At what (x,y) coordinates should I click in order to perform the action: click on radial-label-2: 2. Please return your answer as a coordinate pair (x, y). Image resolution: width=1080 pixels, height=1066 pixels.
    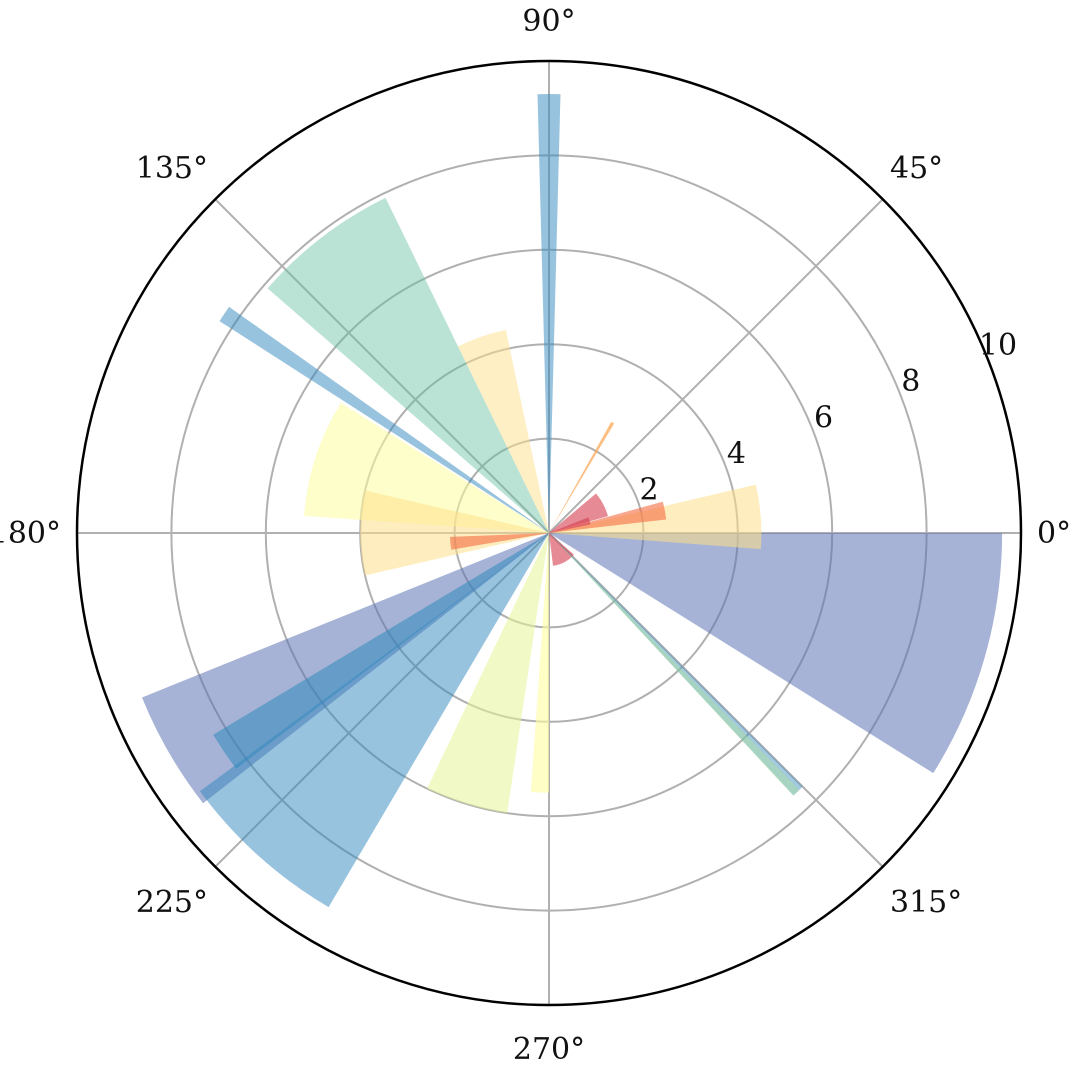
    Looking at the image, I should click on (649, 490).